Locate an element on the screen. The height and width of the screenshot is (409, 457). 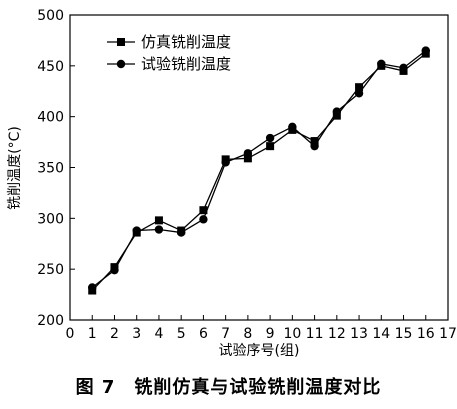
x-tick-label: 17 is located at coordinates (448, 334).